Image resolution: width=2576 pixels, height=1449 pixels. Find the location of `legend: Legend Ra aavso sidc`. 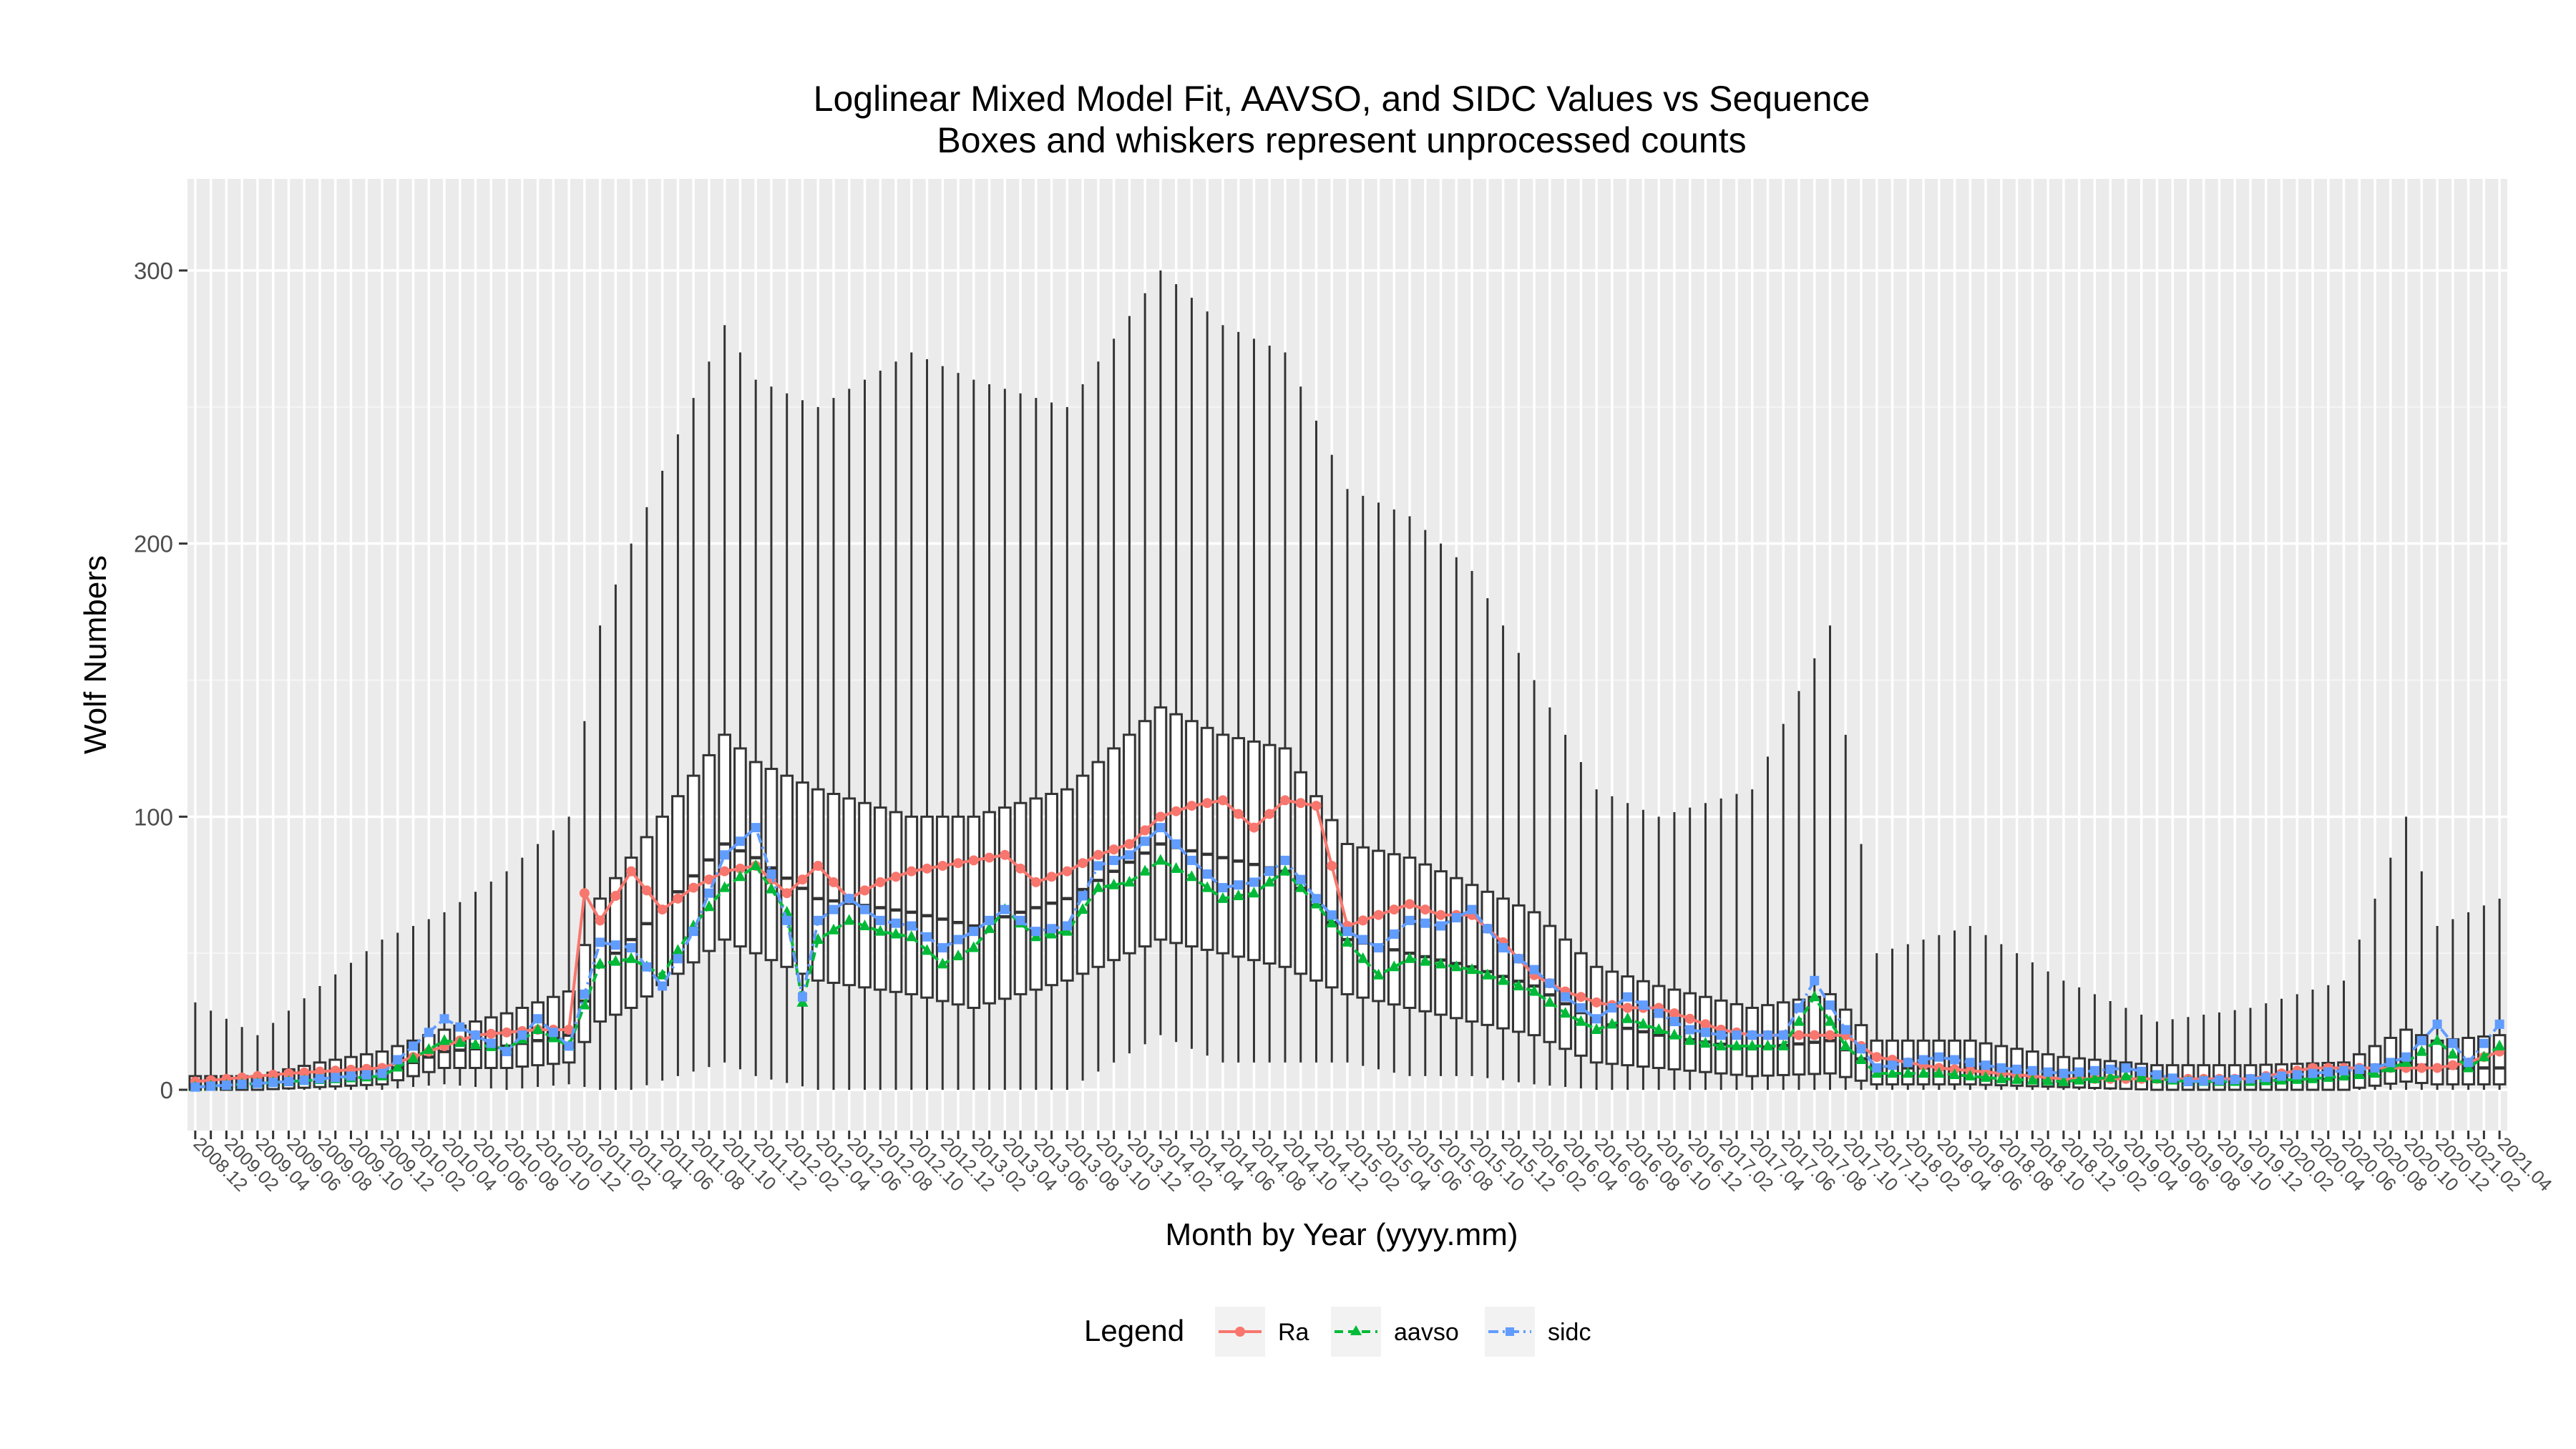

legend: Legend Ra aavso sidc is located at coordinates (1337, 1332).